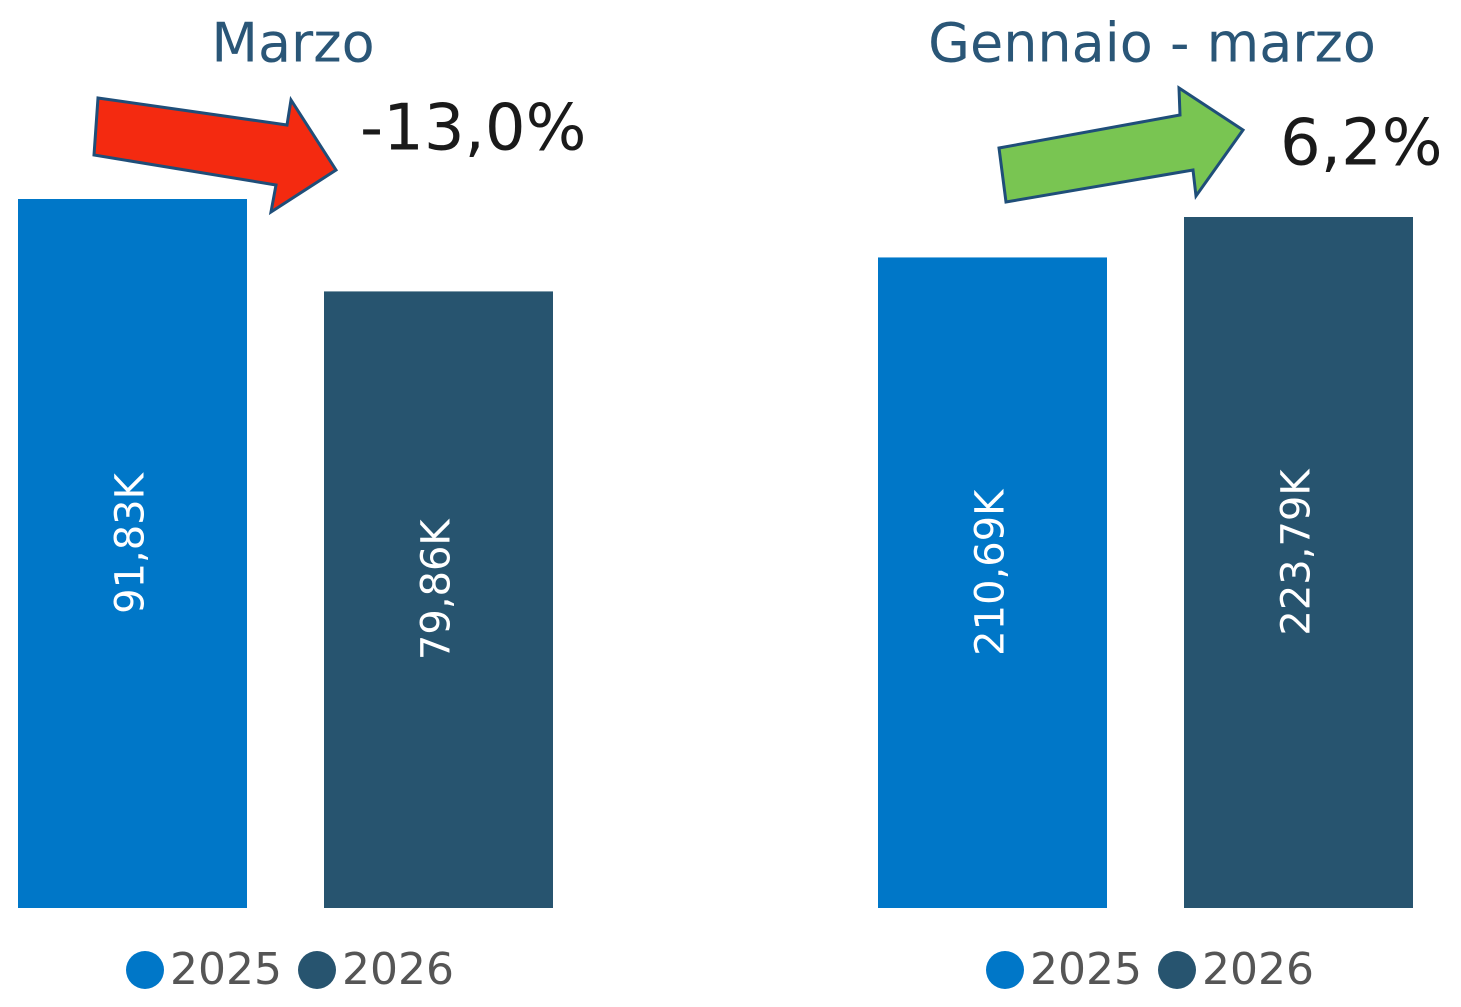 The height and width of the screenshot is (1007, 1461). Describe the element at coordinates (1121, 144) in the screenshot. I see `up-arrow` at that location.